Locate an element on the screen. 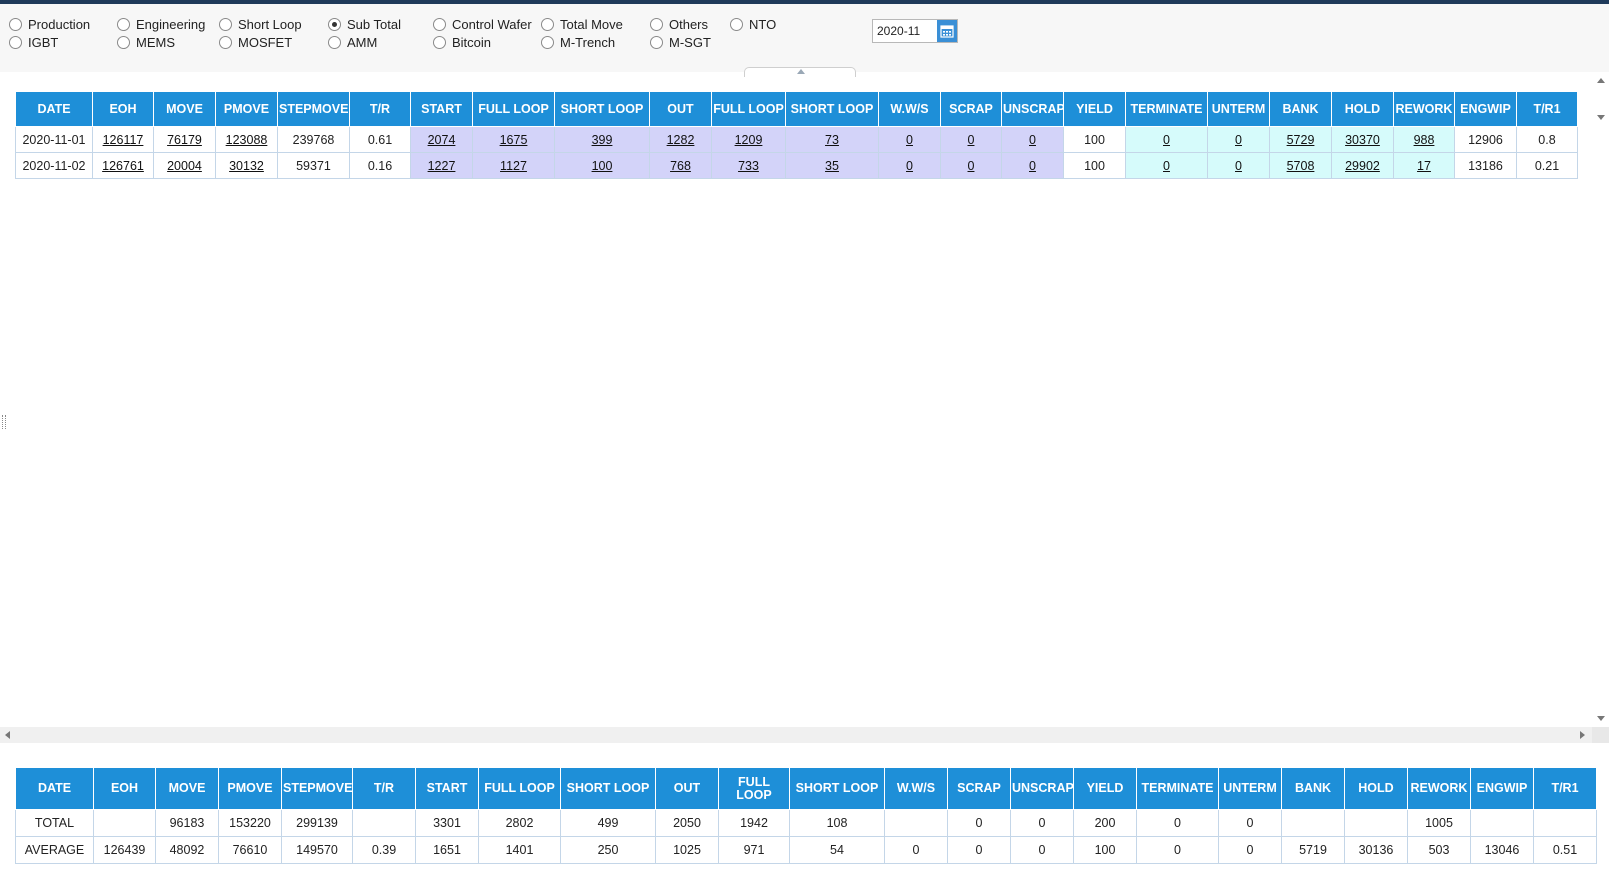 This screenshot has height=871, width=1609. cell-short-loop: 35 is located at coordinates (832, 165).